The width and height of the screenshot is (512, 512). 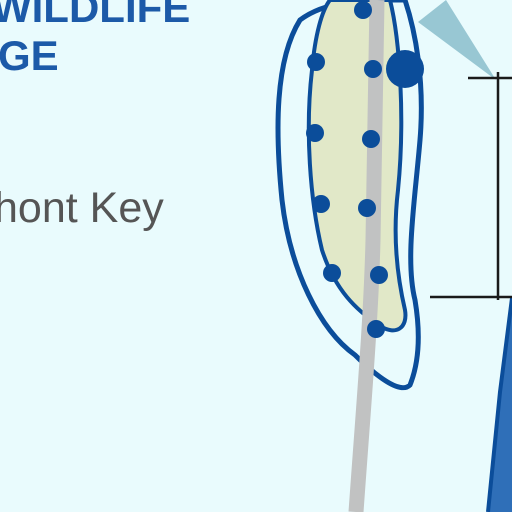 What do you see at coordinates (82, 208) in the screenshot?
I see `place-label: hont Key` at bounding box center [82, 208].